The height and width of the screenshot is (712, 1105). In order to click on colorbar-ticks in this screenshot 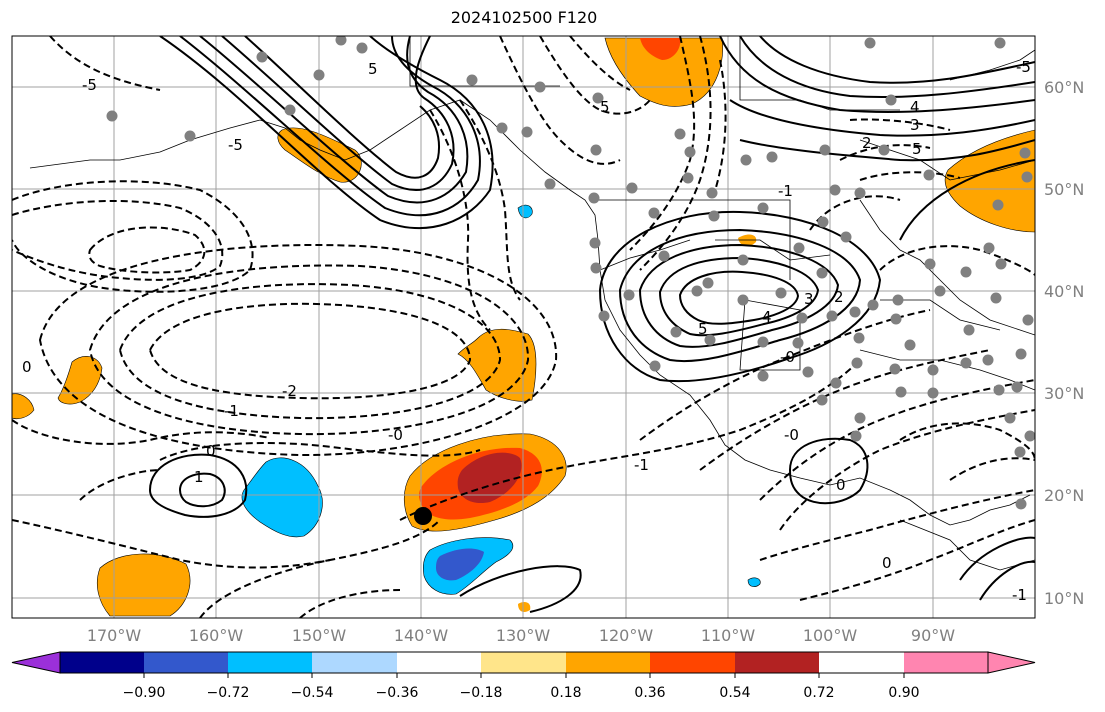, I will do `click(524, 675)`.